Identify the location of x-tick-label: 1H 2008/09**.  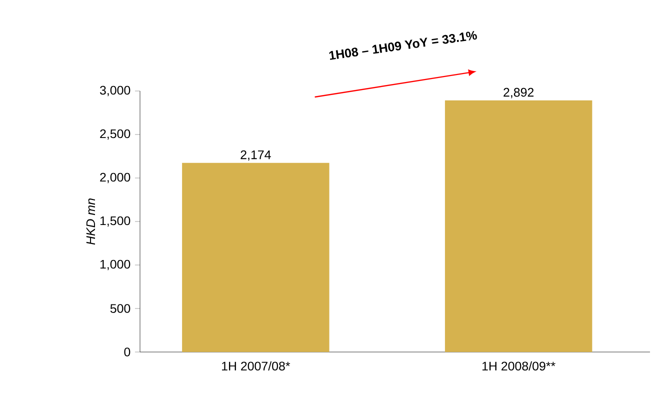
(519, 365).